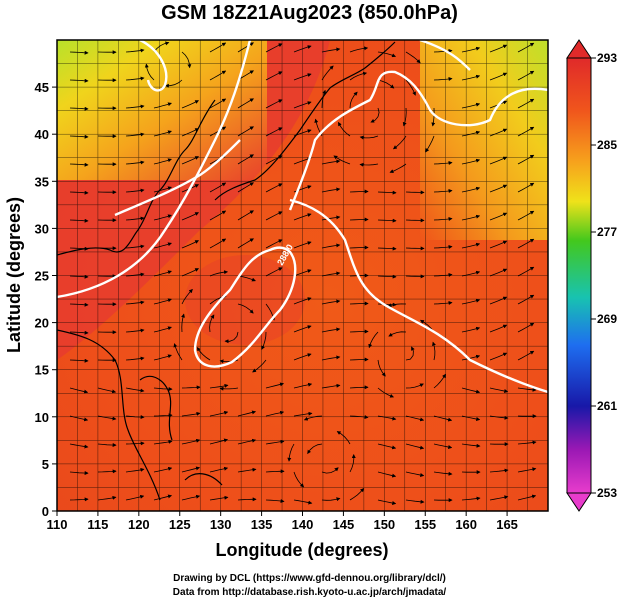 This screenshot has width=619, height=605. What do you see at coordinates (46, 299) in the screenshot?
I see `latitude-axis: 0 5 10 15 20 25 30 35 40 45` at bounding box center [46, 299].